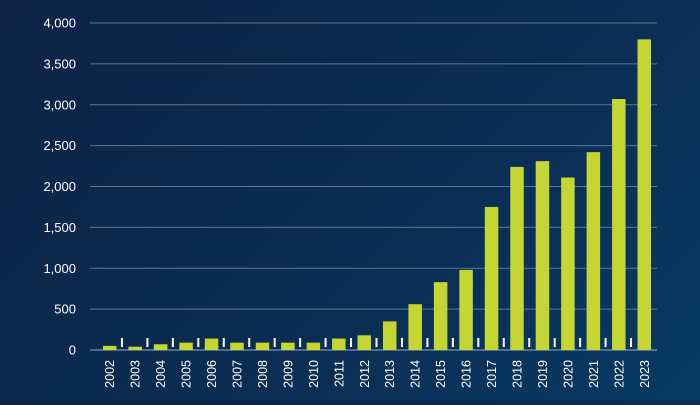 The width and height of the screenshot is (700, 405). Describe the element at coordinates (517, 258) in the screenshot. I see `bar-2018` at that location.